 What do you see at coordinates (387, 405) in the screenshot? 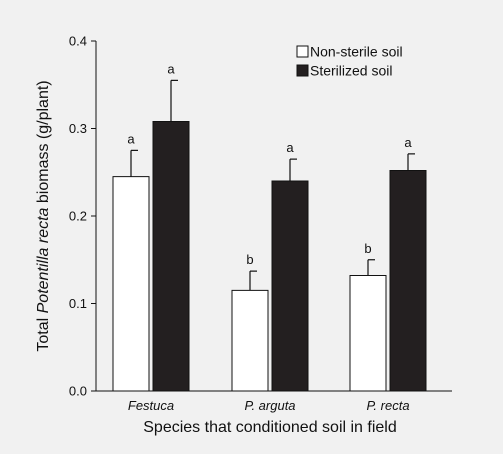
I see `x-tick-label: P. recta` at bounding box center [387, 405].